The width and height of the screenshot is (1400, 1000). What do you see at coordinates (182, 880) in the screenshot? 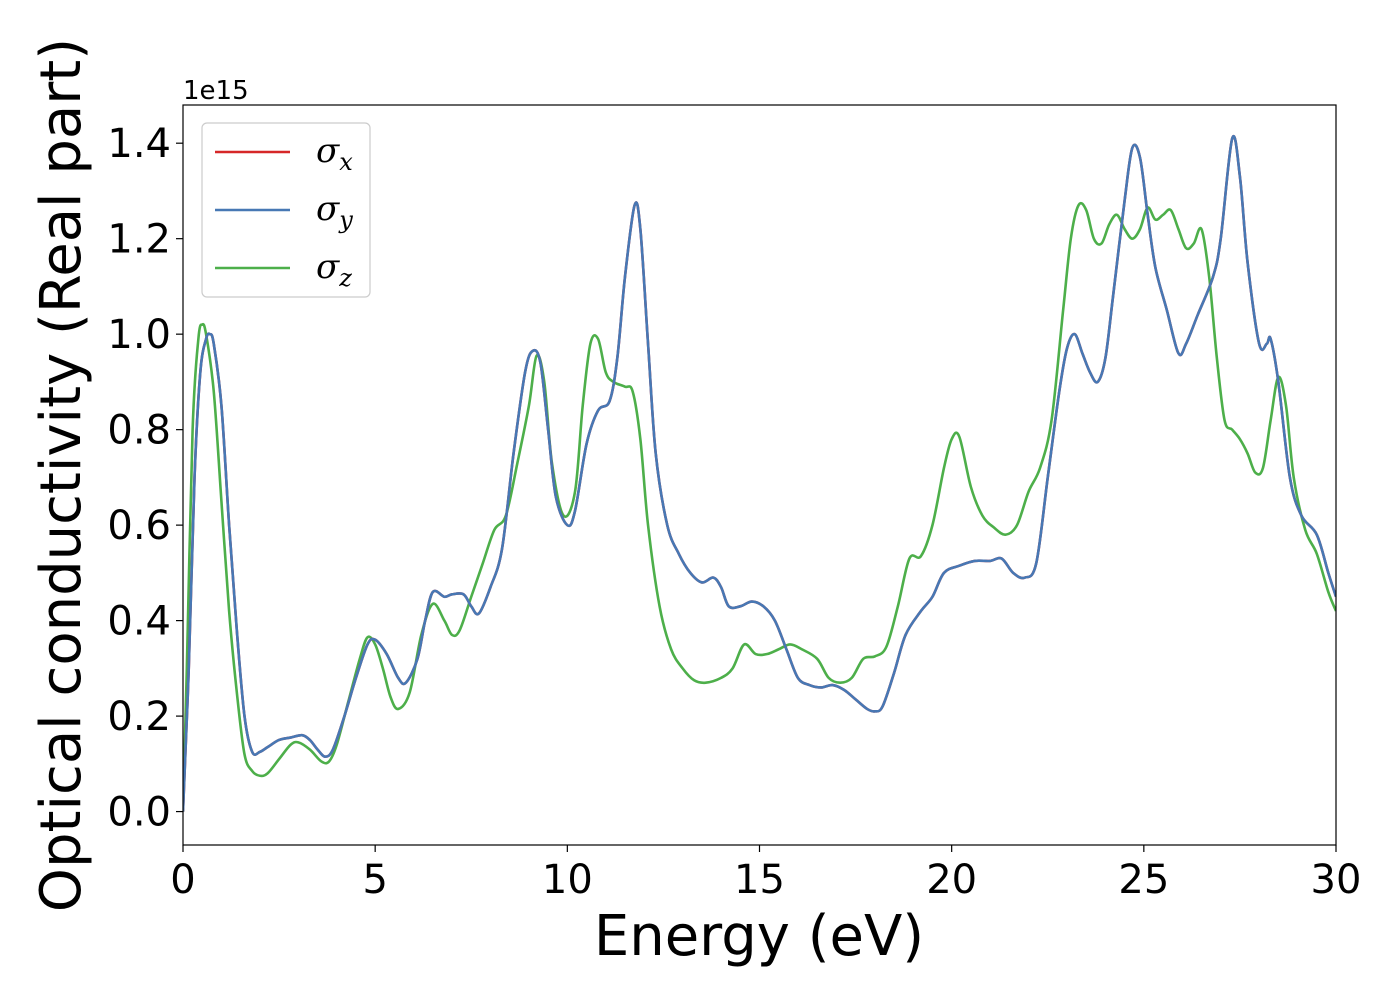
I see `x-tick-label: 0` at bounding box center [182, 880].